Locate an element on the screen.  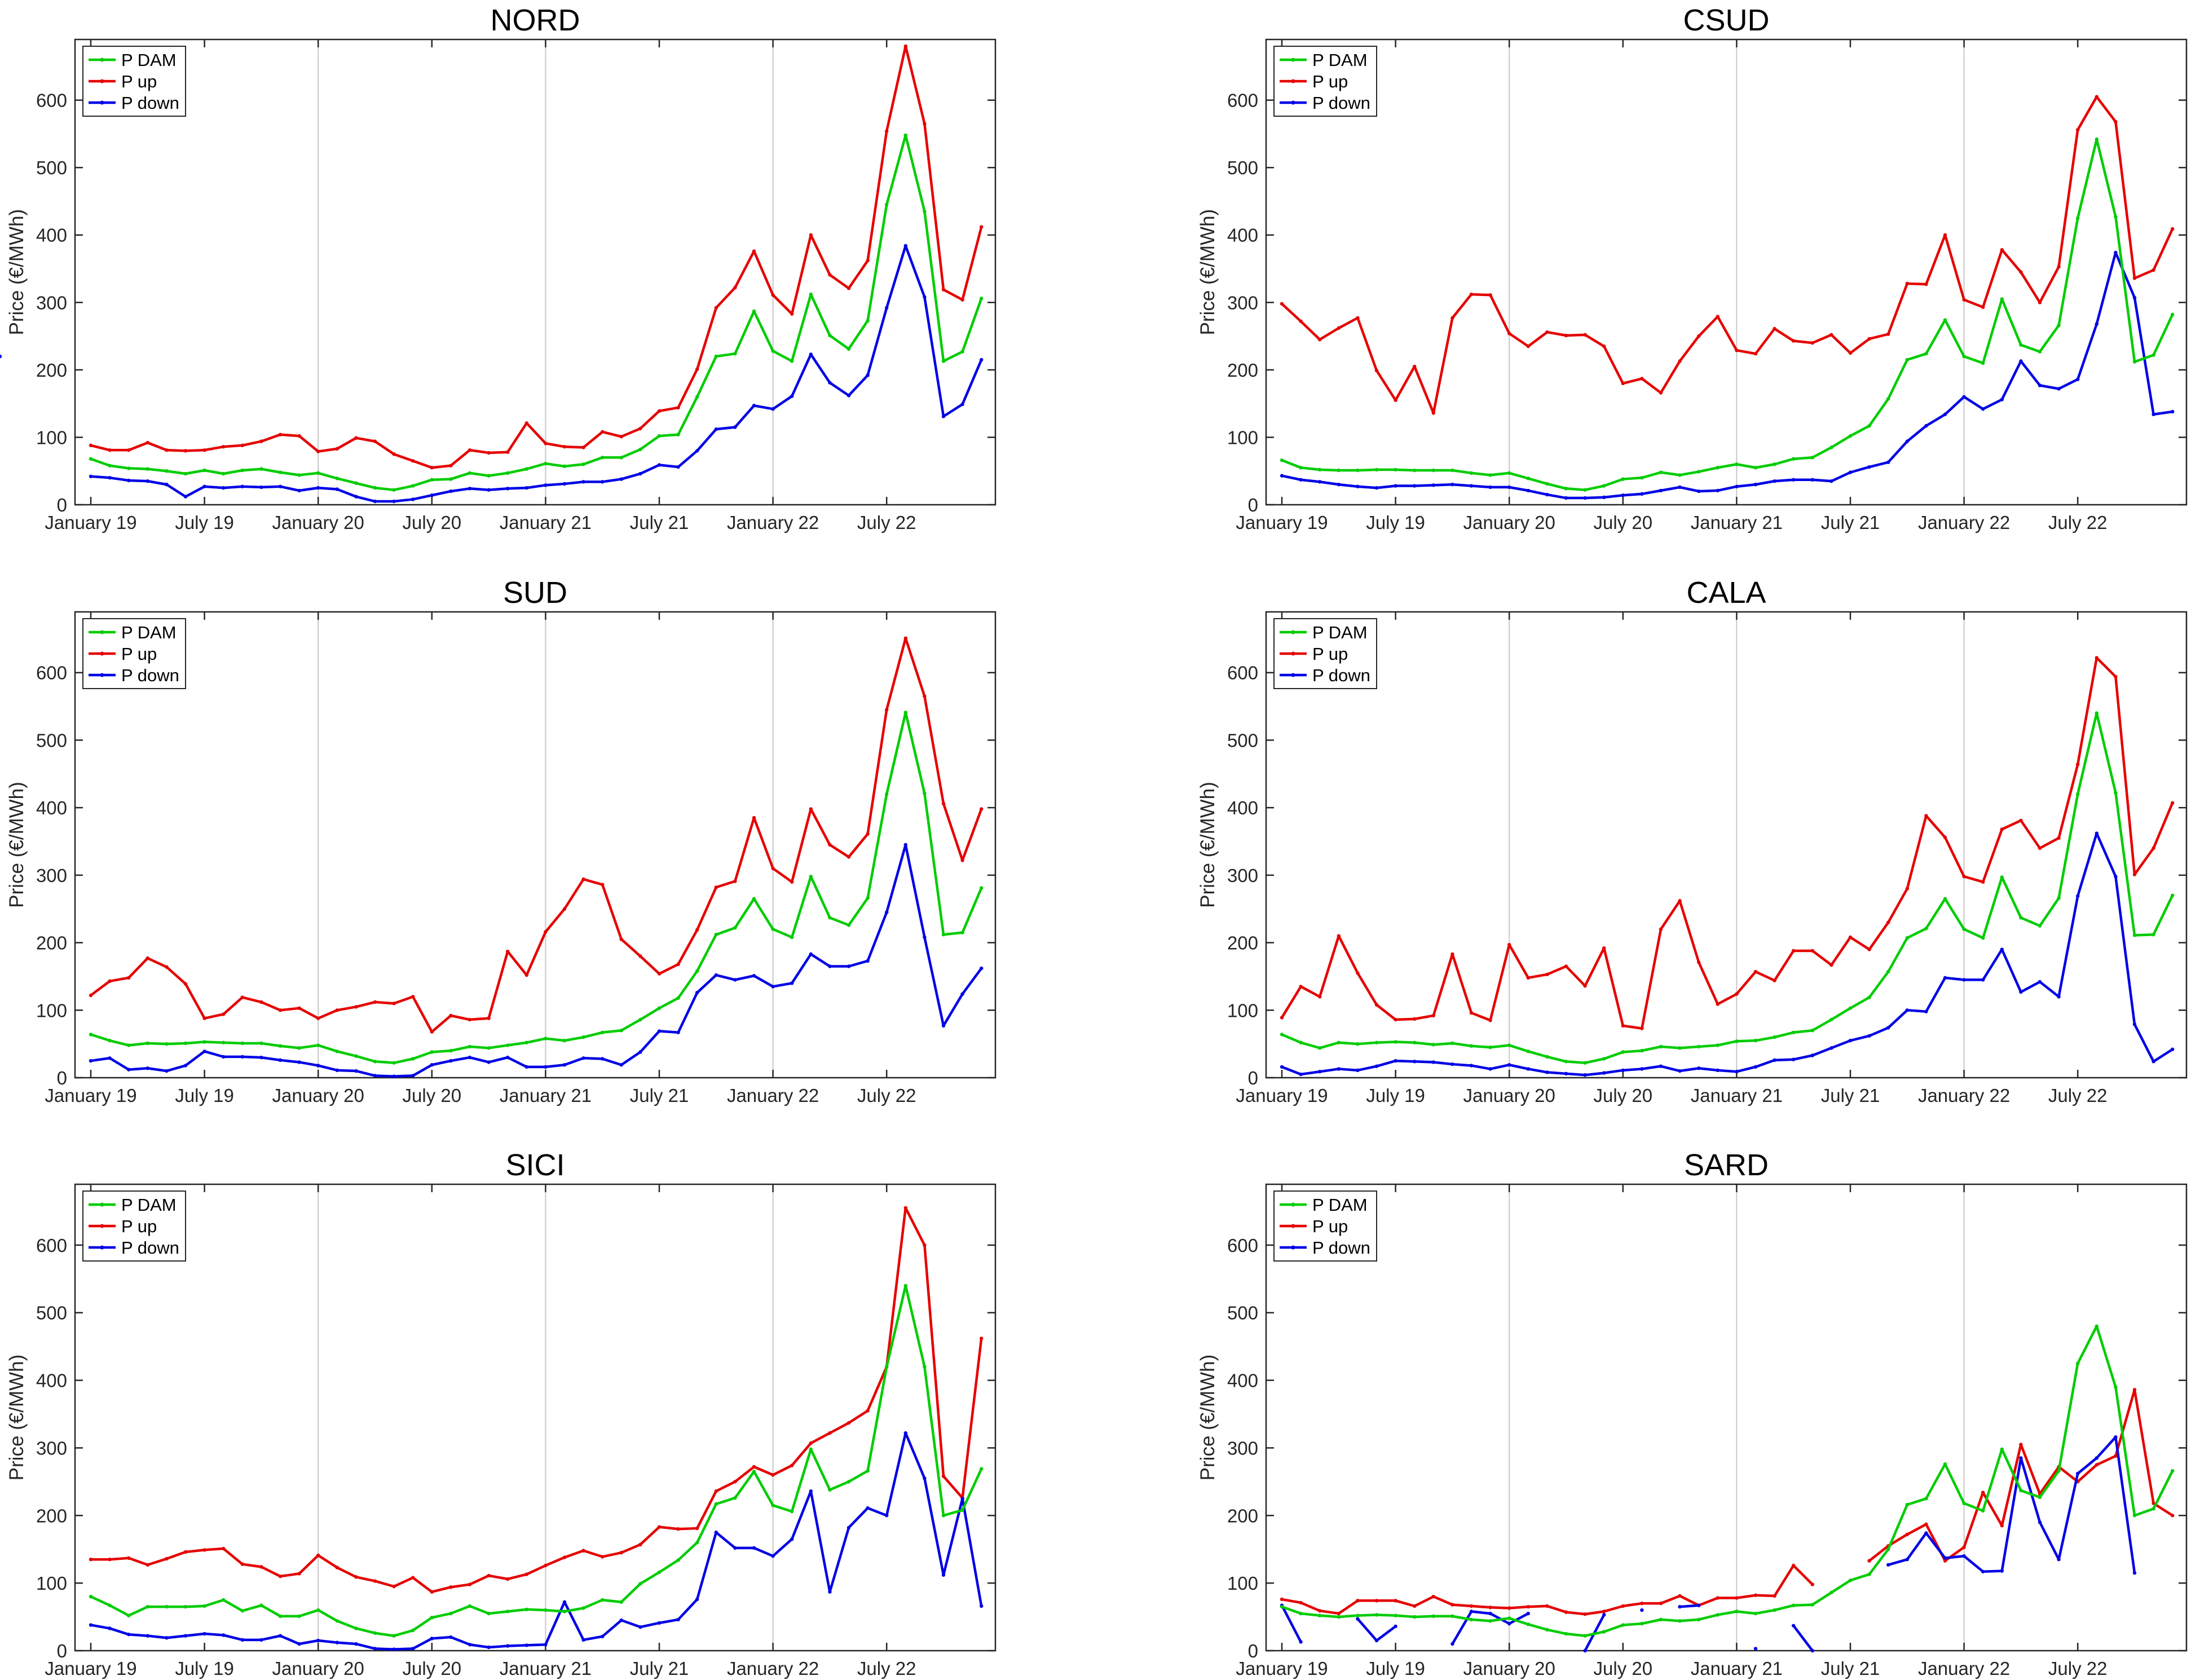
panel-title: SICI is located at coordinates (535, 1165).